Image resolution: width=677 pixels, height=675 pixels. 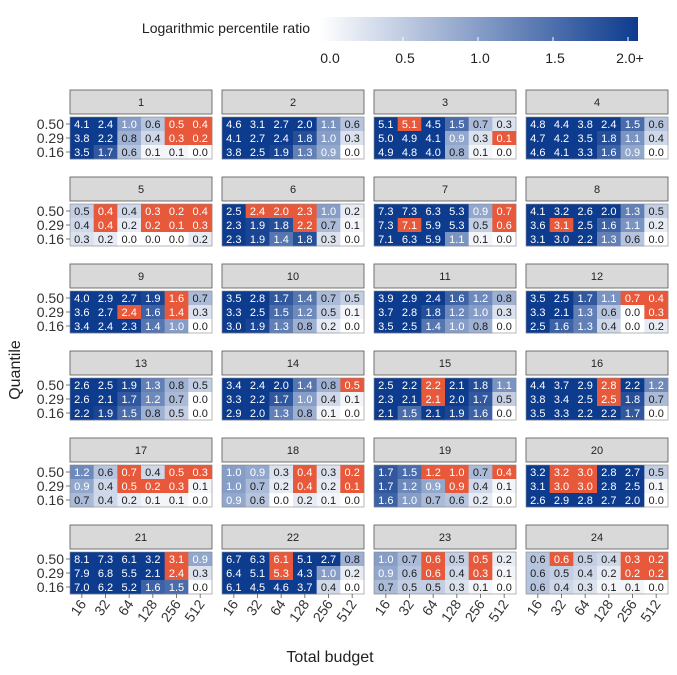 What do you see at coordinates (176, 400) in the screenshot?
I see `cell-value-label: 0.7` at bounding box center [176, 400].